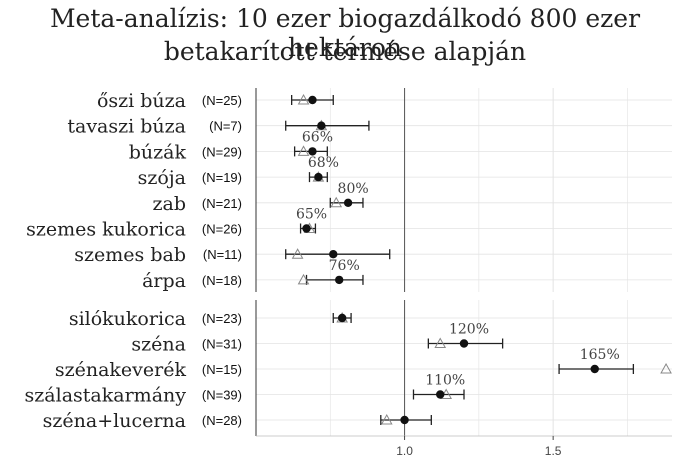  I want to click on sample-size-label: (N=18), so click(222, 280).